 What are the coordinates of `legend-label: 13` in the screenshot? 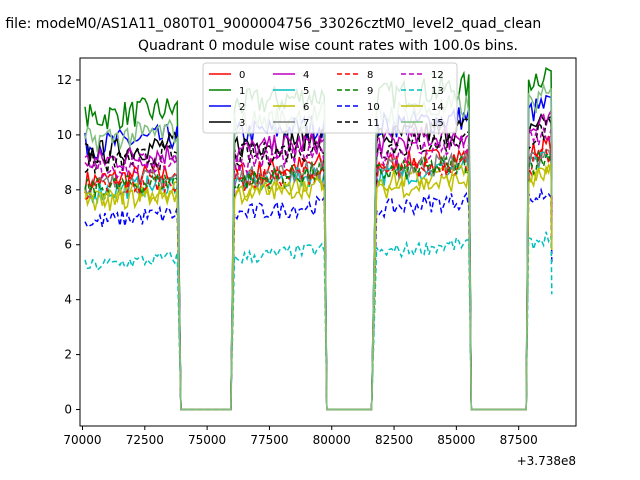 It's located at (437, 91).